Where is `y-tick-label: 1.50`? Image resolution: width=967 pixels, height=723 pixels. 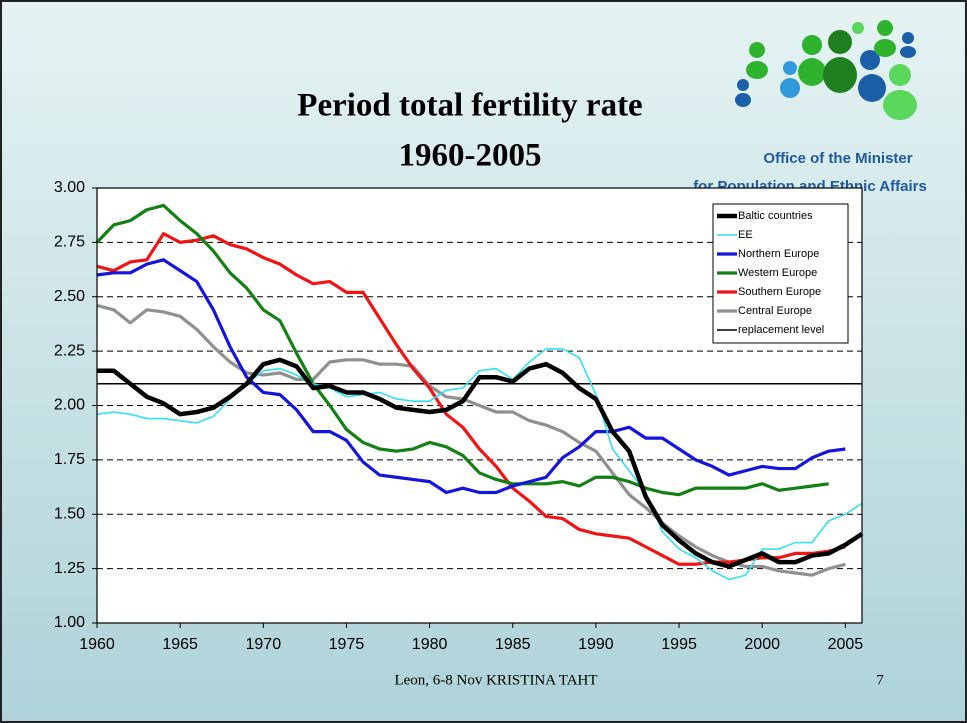 y-tick-label: 1.50 is located at coordinates (69, 513).